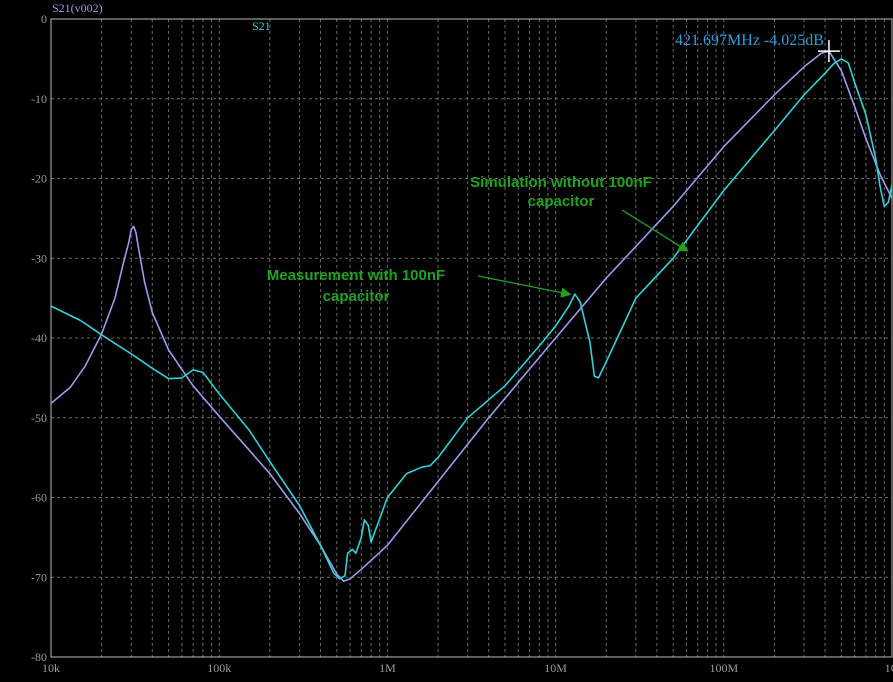 This screenshot has width=893, height=682. Describe the element at coordinates (749, 40) in the screenshot. I see `cursor-readout: 421.697MHz -4.025dB` at that location.